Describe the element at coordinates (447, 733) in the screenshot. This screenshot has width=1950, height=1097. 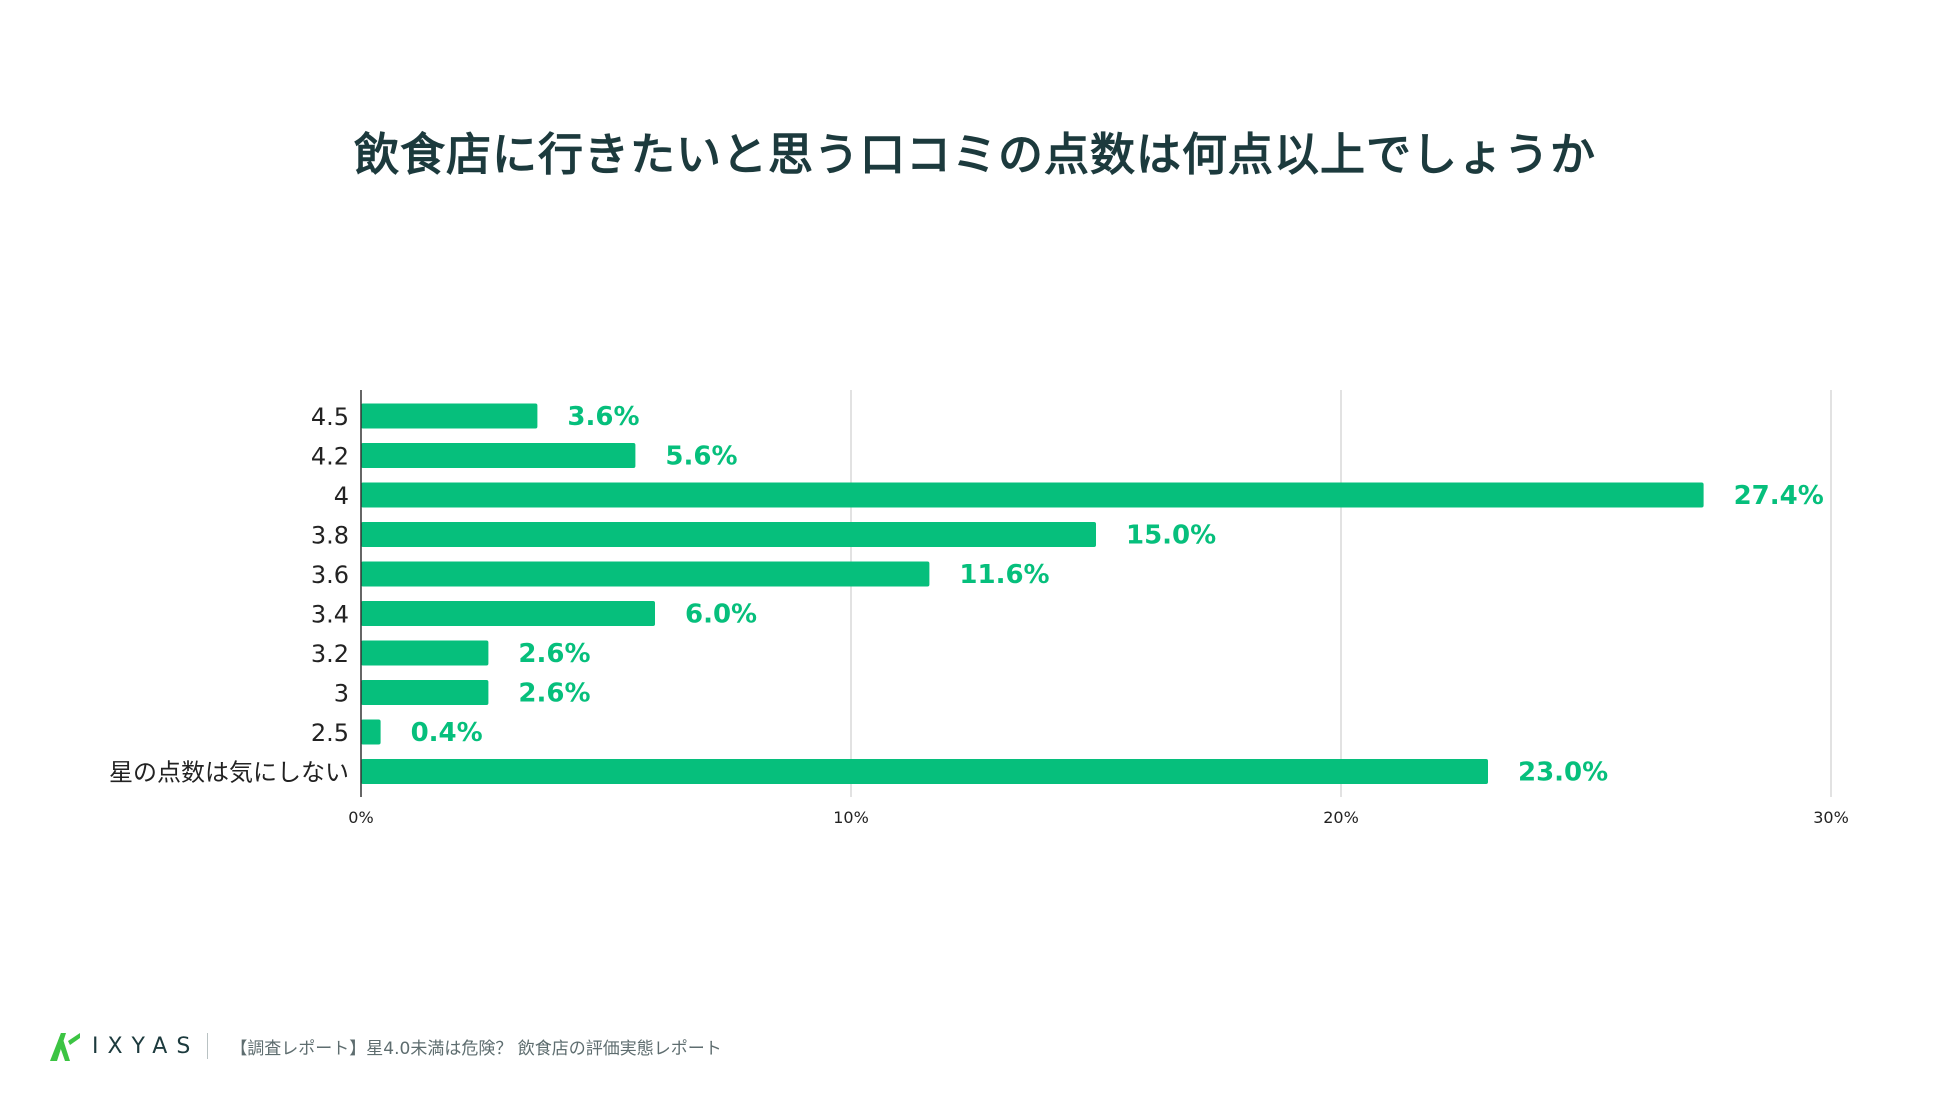
I see `value-label: 0.4%` at that location.